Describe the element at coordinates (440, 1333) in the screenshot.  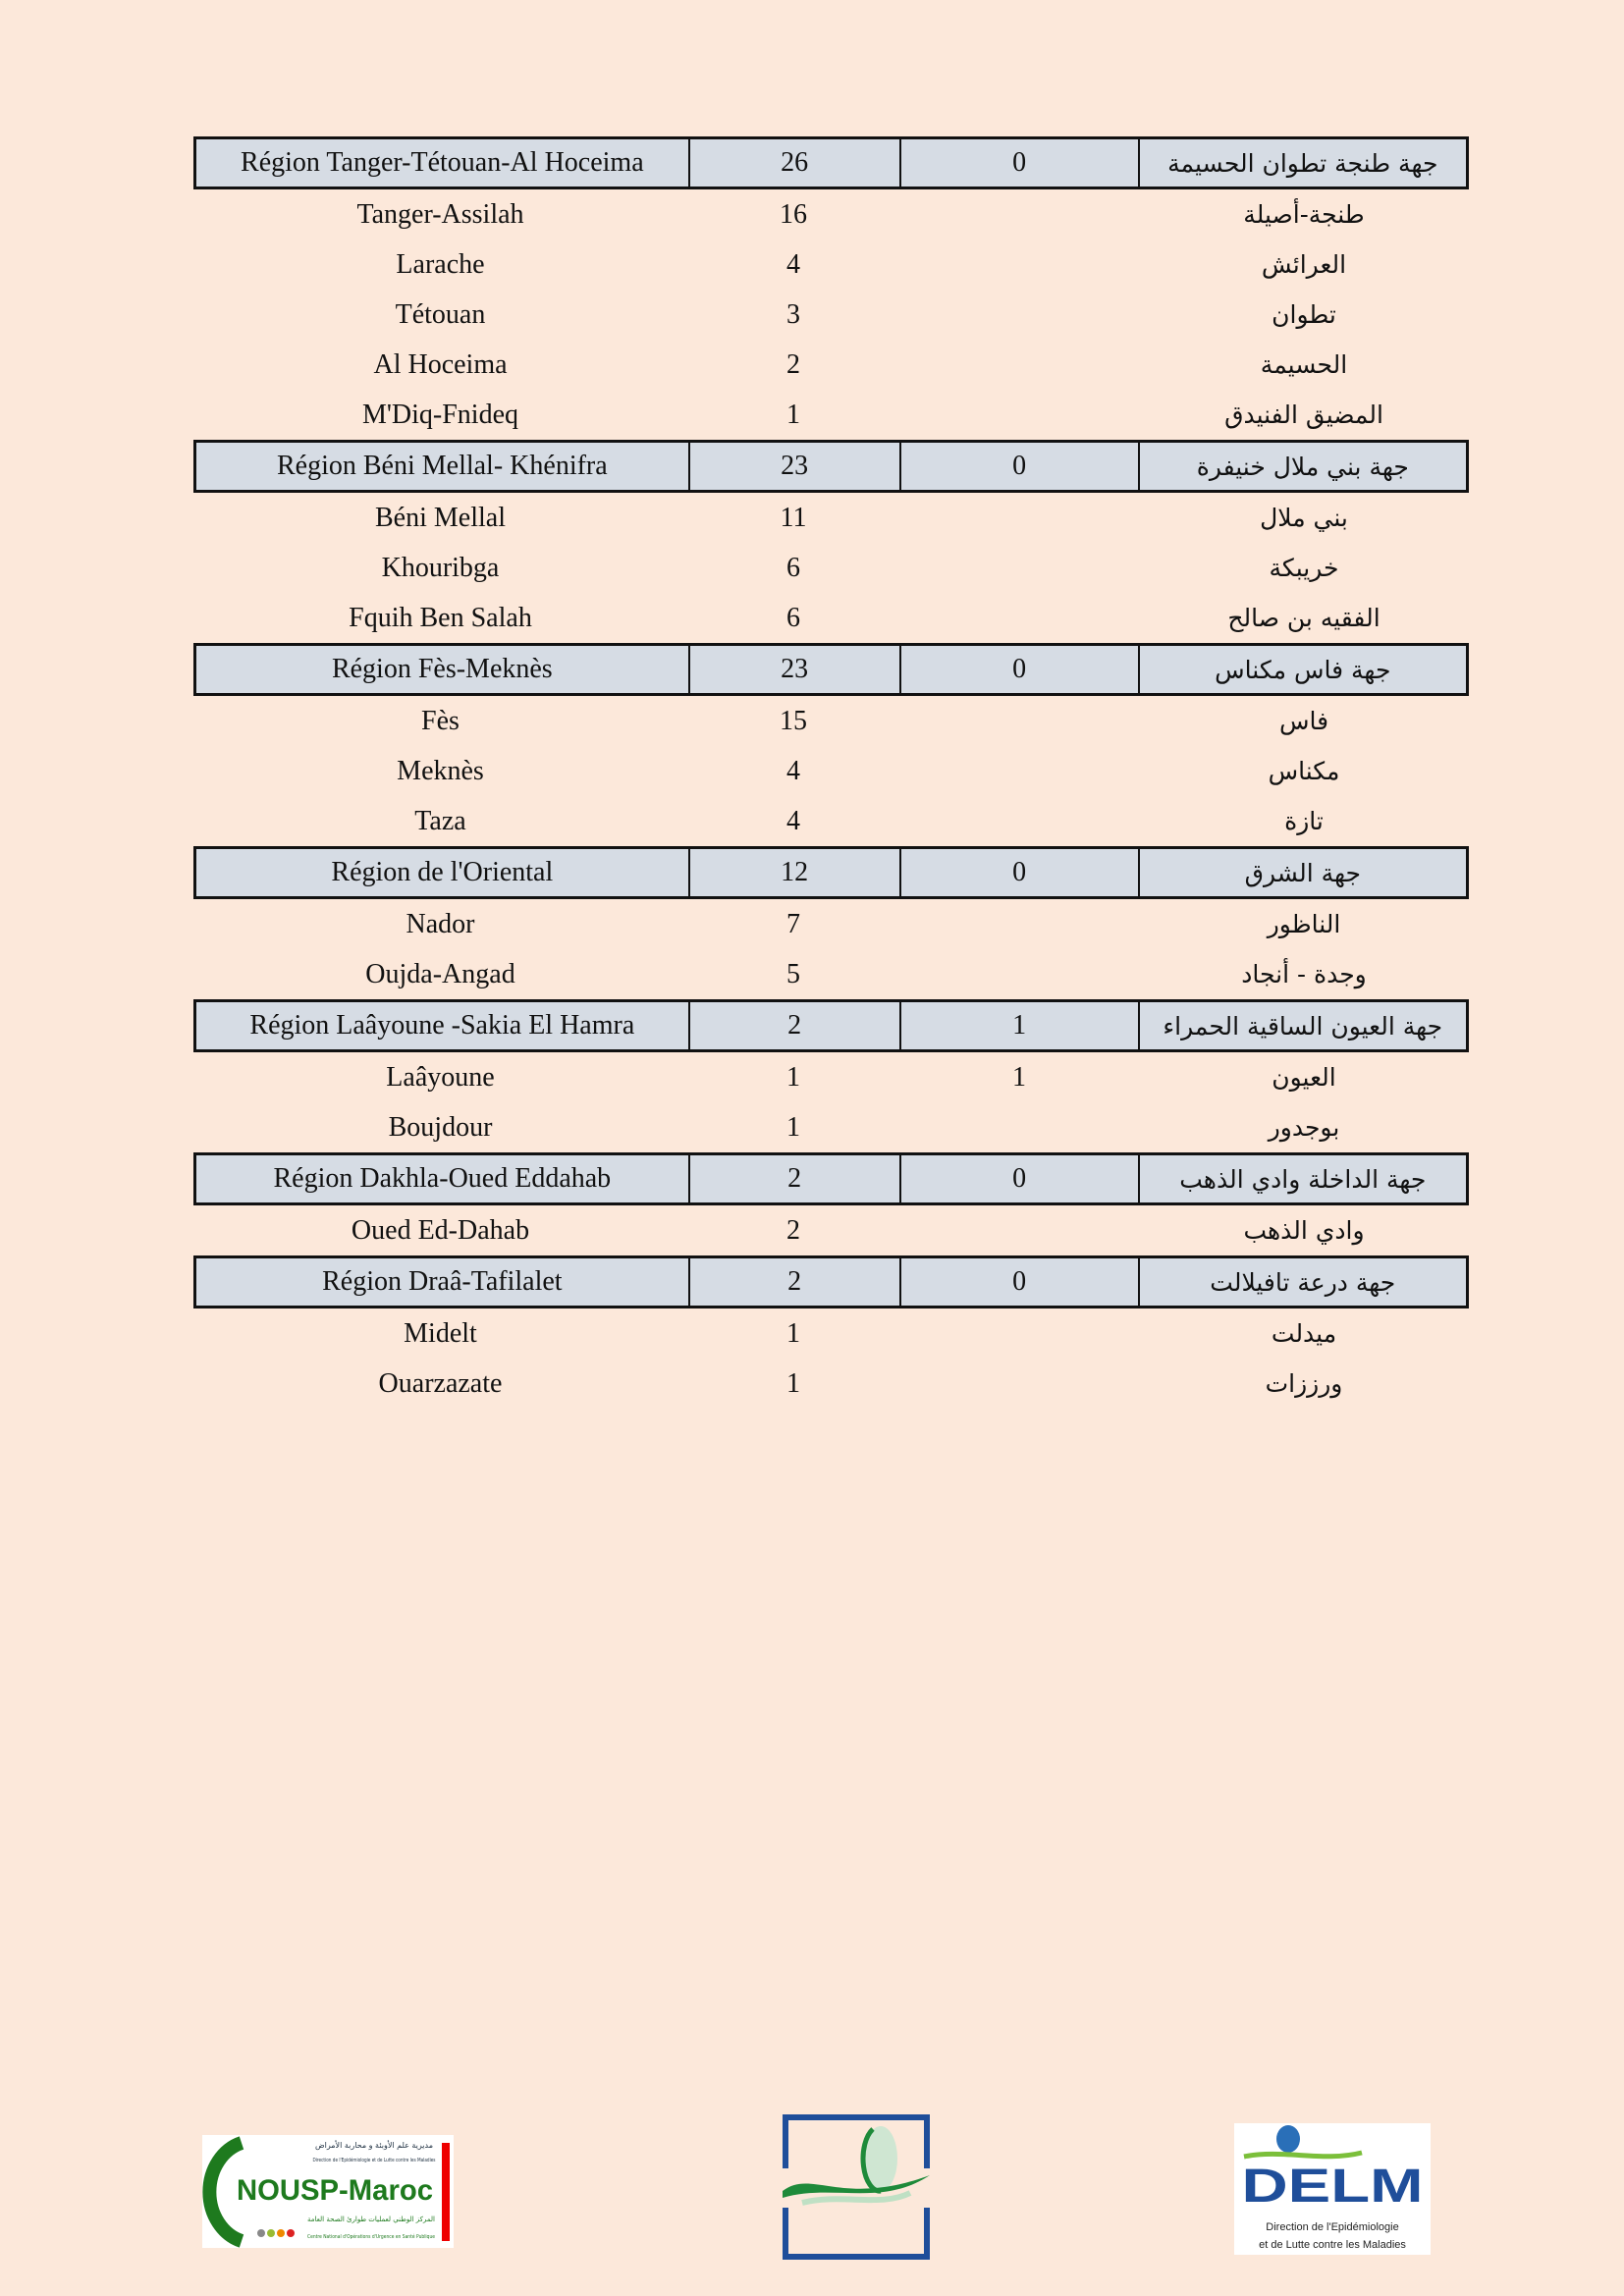
I see `province-name-fr: Midelt` at that location.